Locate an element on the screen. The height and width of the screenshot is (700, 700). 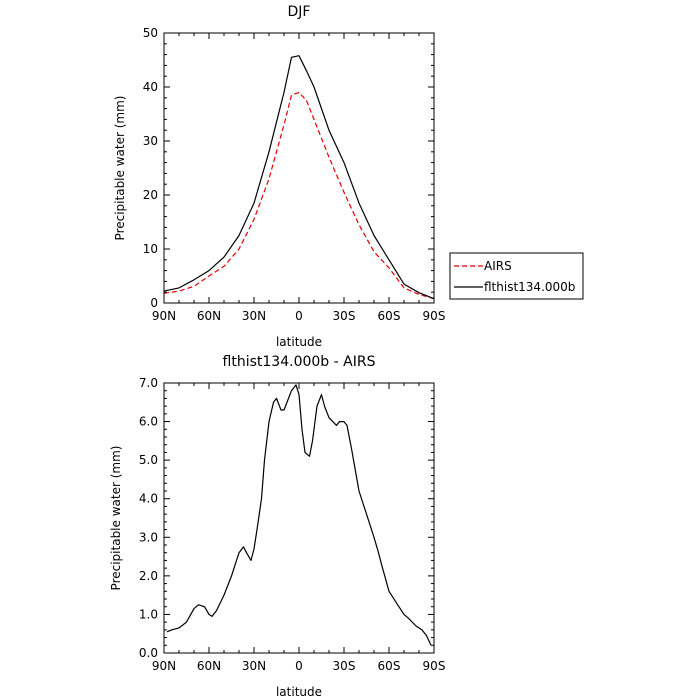
y-tick-label: 6.0 is located at coordinates (148, 422).